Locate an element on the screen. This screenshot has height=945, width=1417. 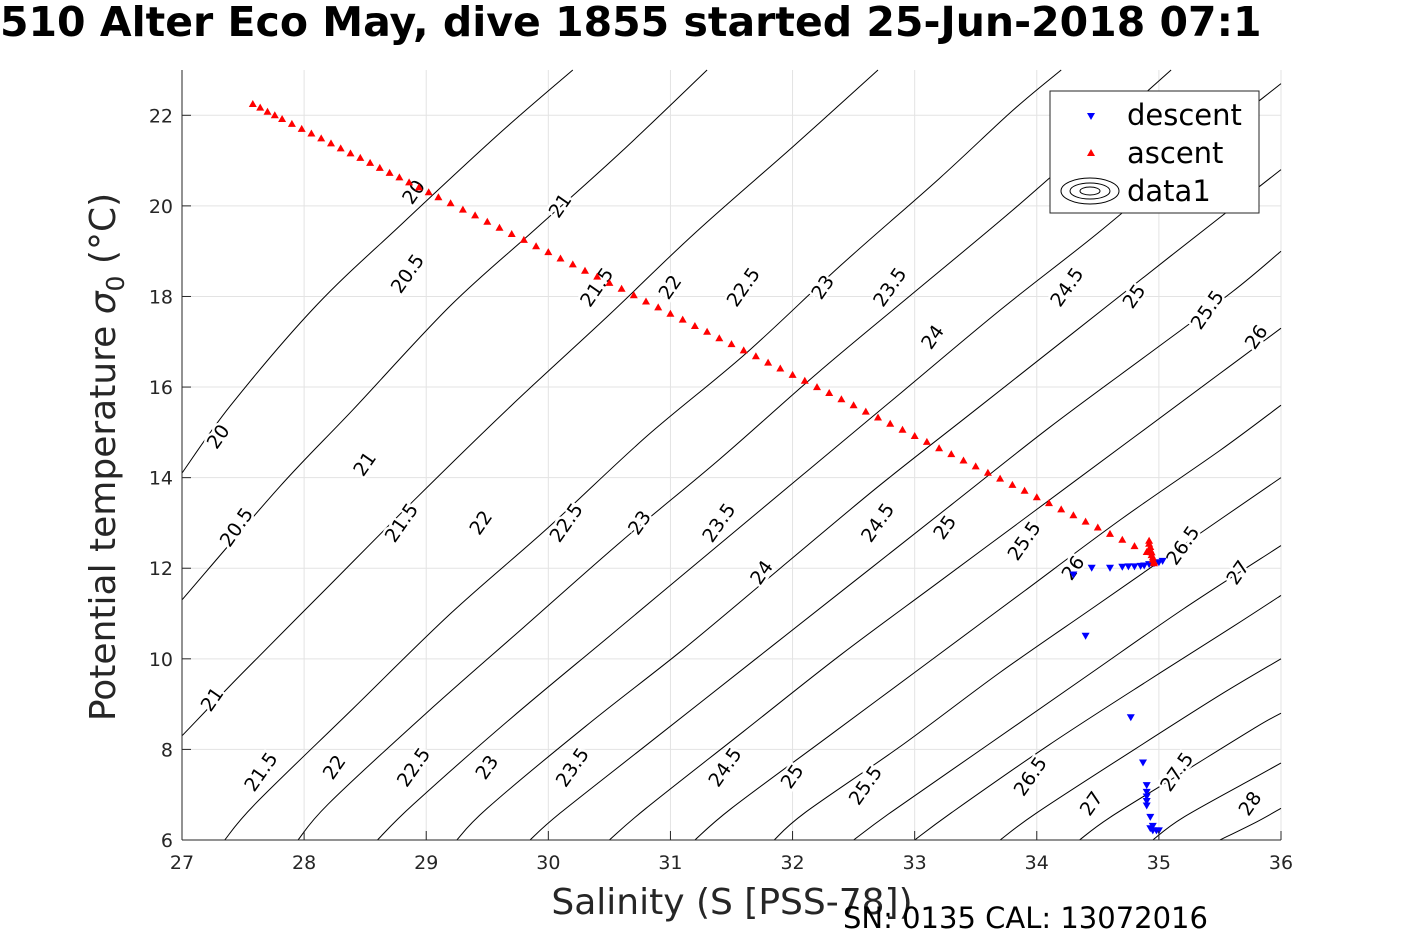
legend: descent ascent data1 is located at coordinates (1154, 152).